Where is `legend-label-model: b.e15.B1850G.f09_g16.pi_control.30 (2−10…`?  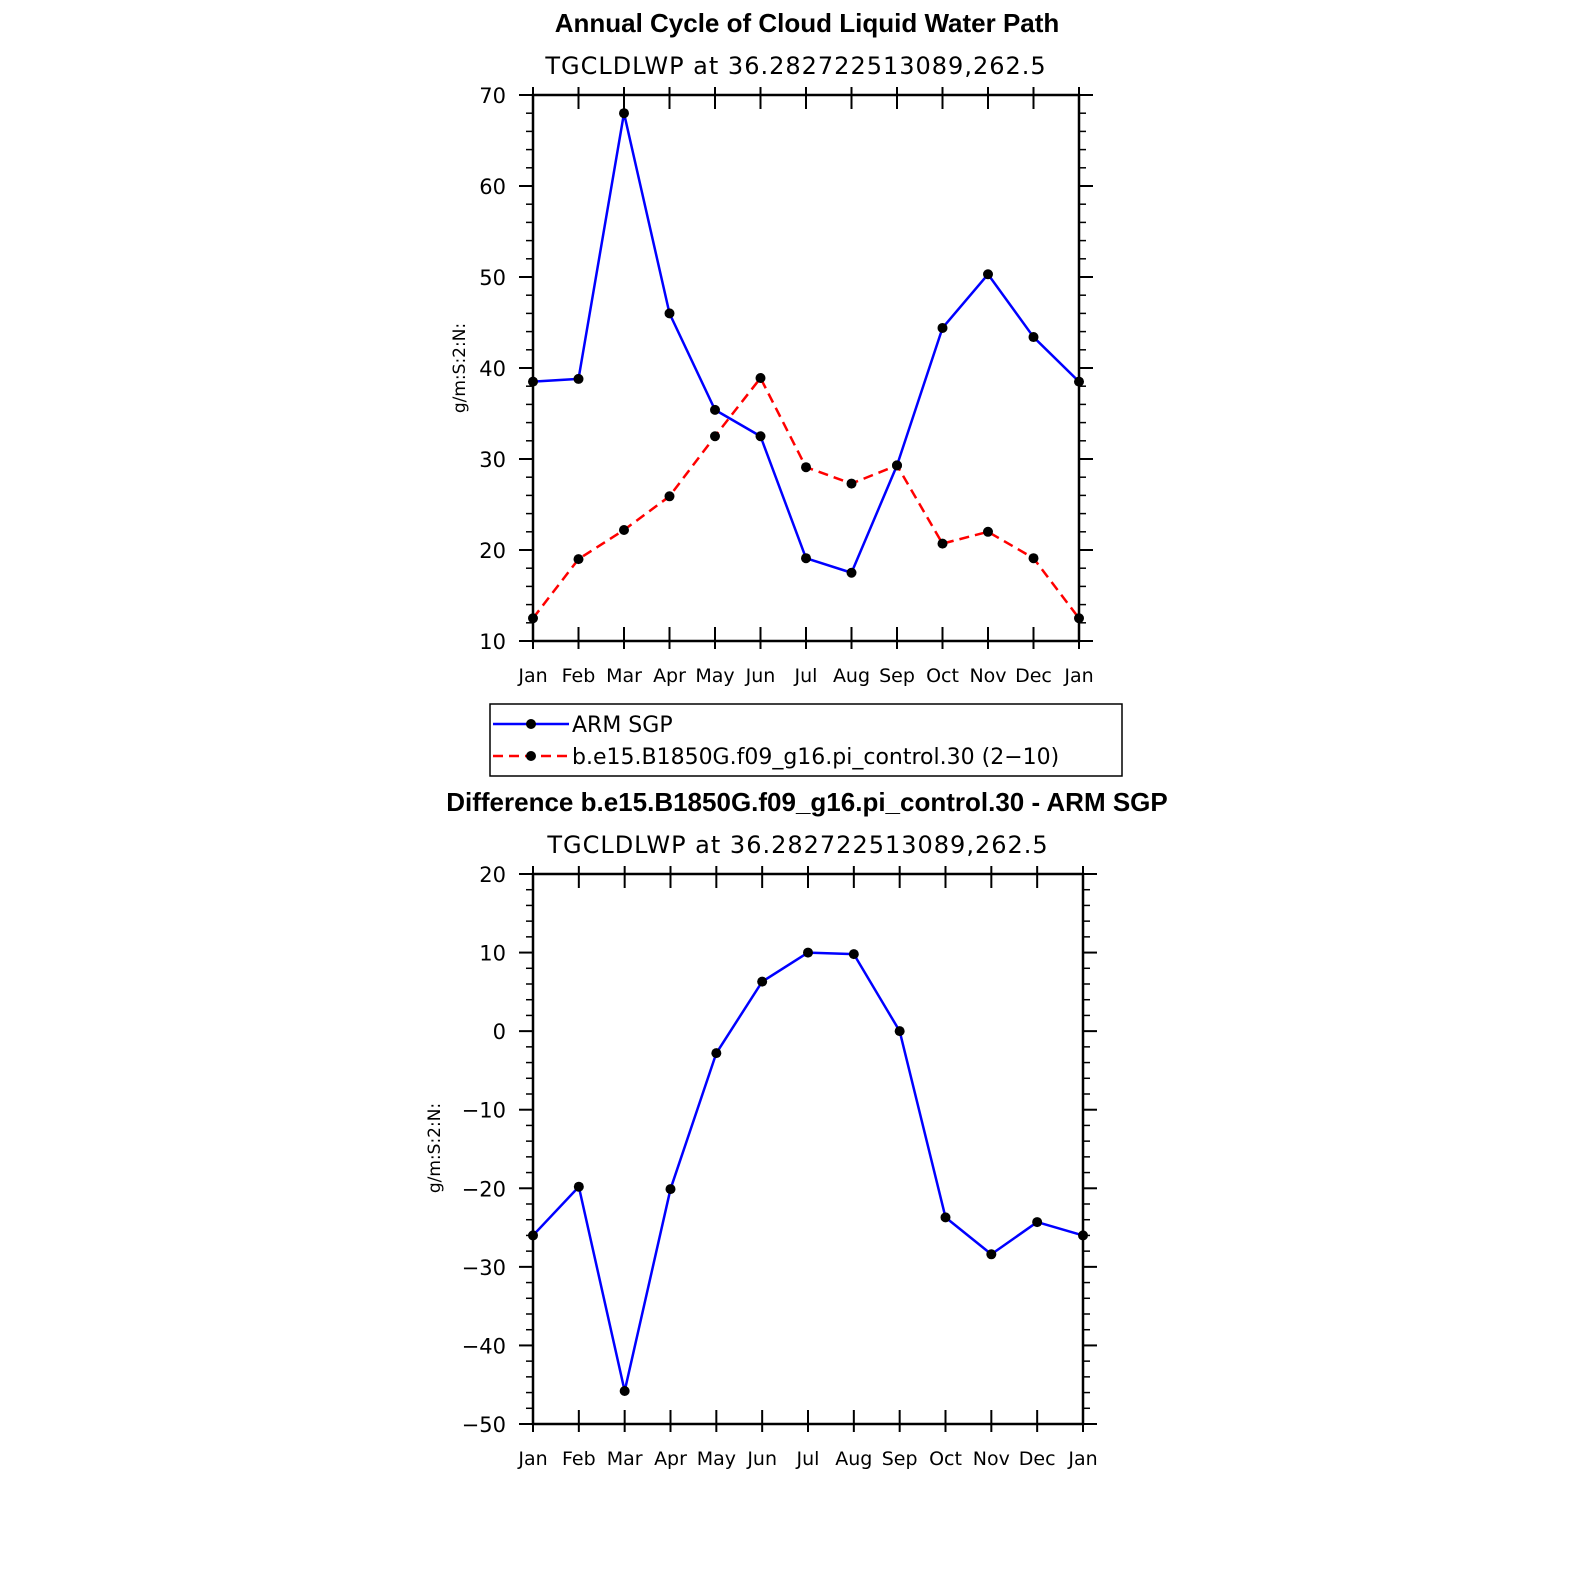
legend-label-model: b.e15.B1850G.f09_g16.pi_control.30 (2−10… is located at coordinates (815, 757).